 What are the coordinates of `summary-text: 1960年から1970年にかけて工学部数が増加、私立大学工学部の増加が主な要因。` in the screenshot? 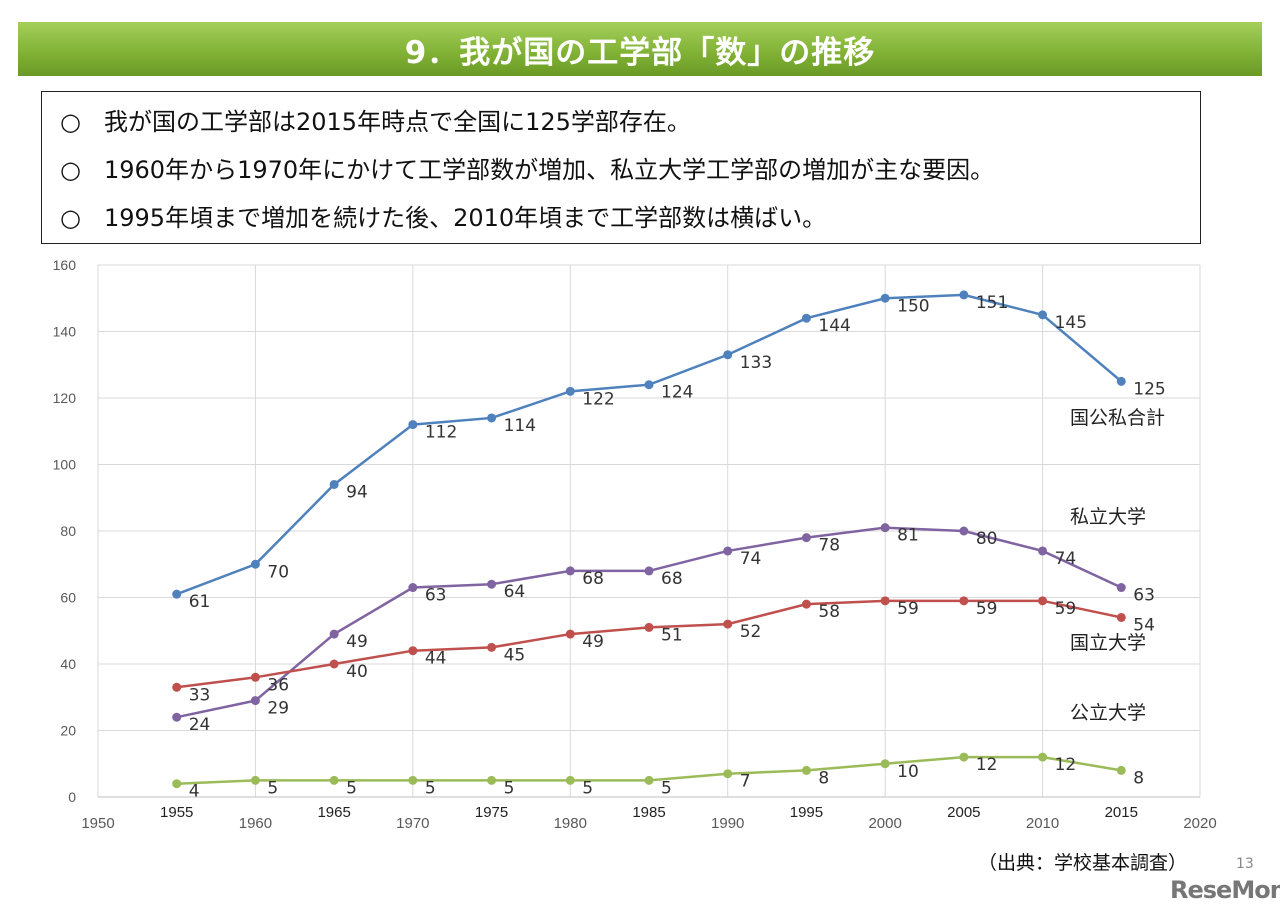 It's located at (549, 170).